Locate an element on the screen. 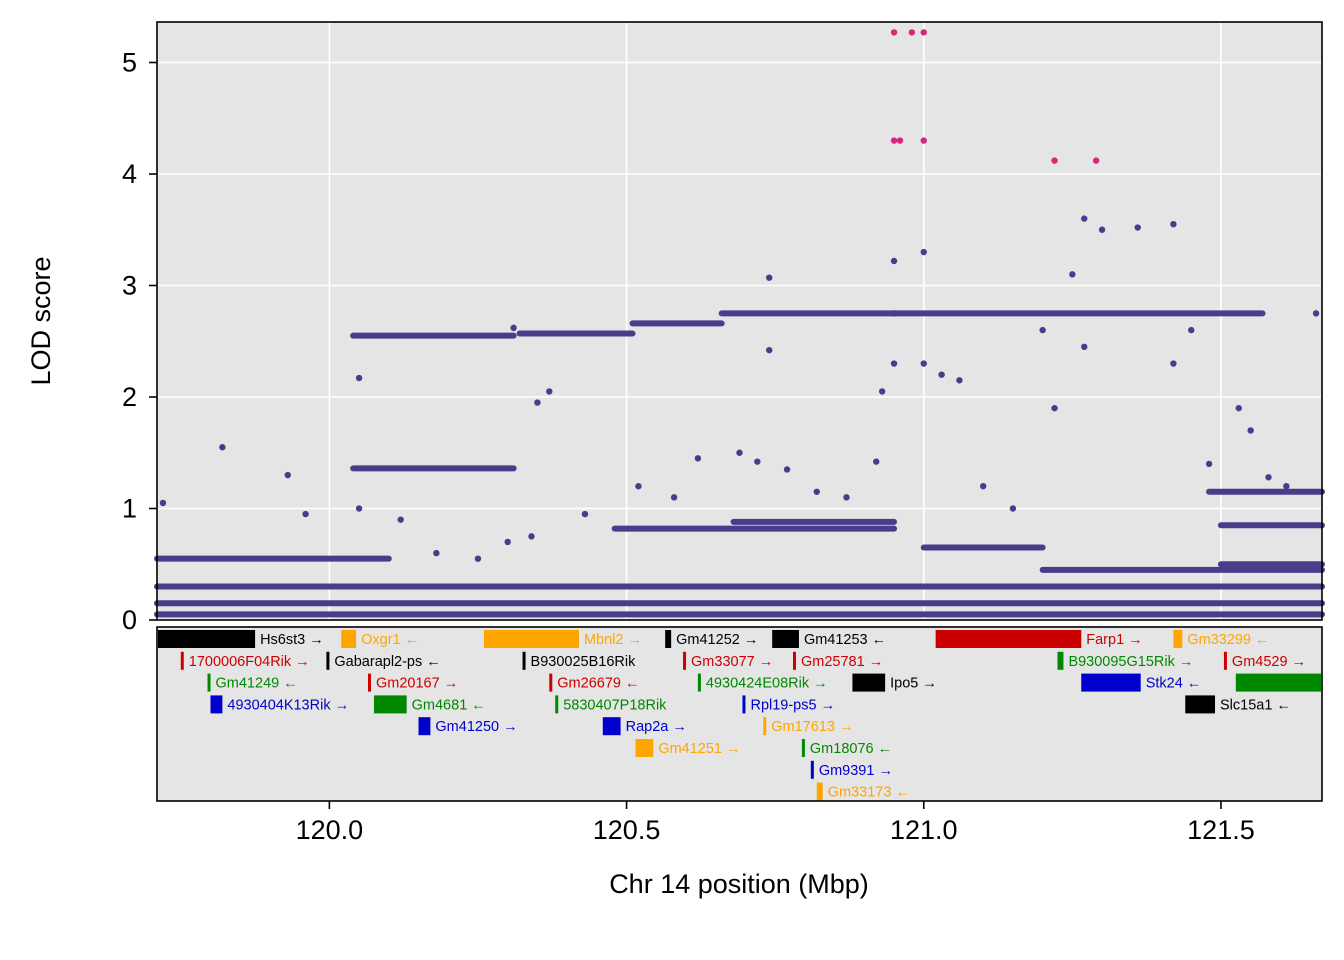  y-axis-label: LOD score is located at coordinates (41, 320).